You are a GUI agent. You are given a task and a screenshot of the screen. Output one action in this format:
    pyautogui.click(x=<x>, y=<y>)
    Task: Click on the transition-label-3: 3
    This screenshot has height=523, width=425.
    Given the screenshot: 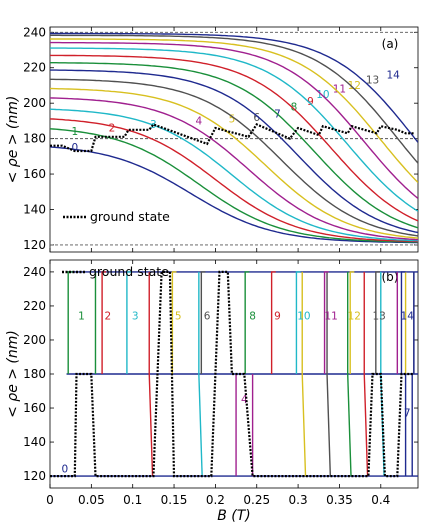 What is the action you would take?
    pyautogui.click(x=135, y=317)
    